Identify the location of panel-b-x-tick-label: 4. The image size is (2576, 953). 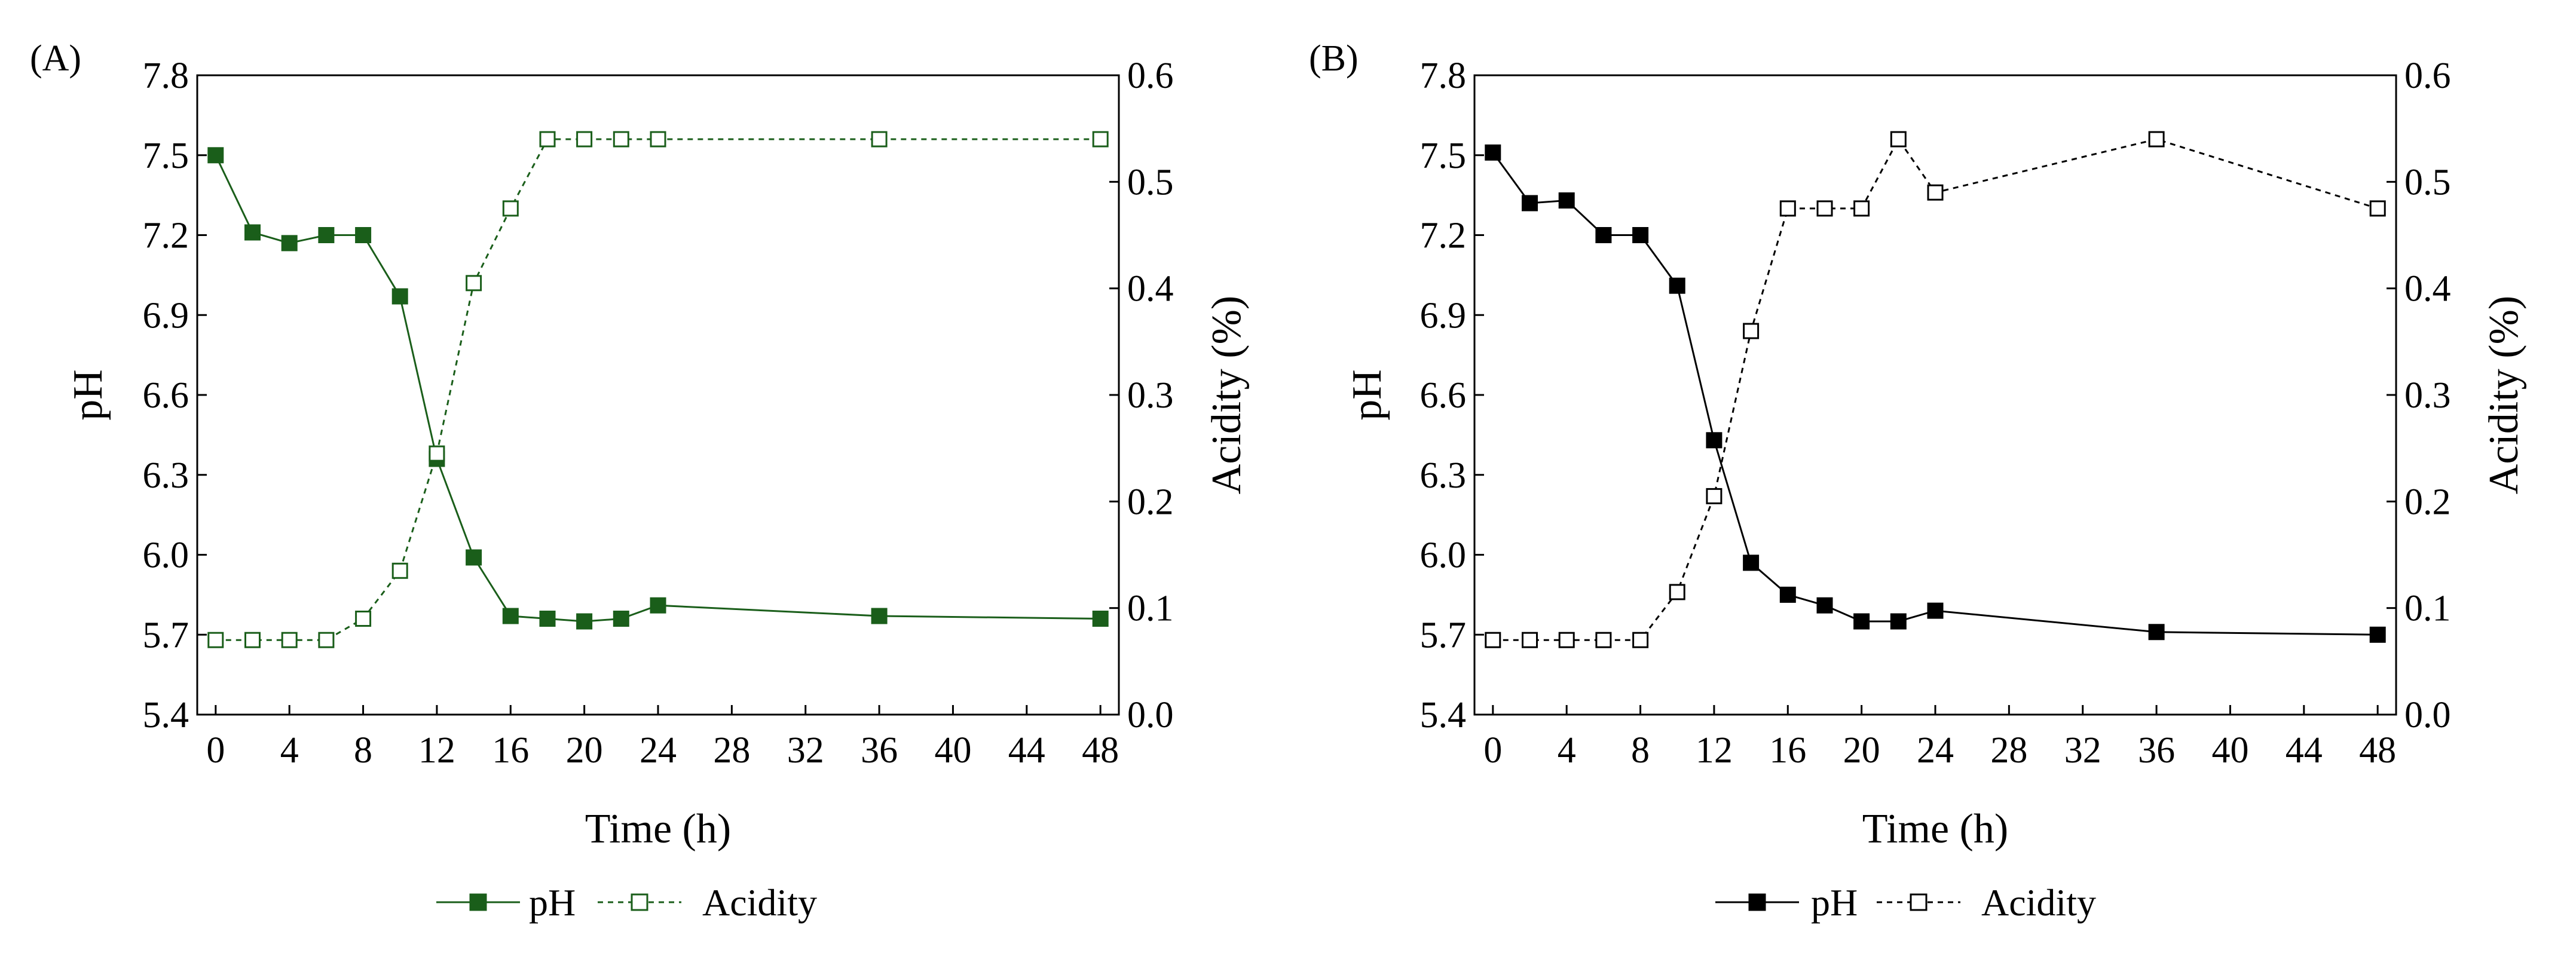
(1567, 751).